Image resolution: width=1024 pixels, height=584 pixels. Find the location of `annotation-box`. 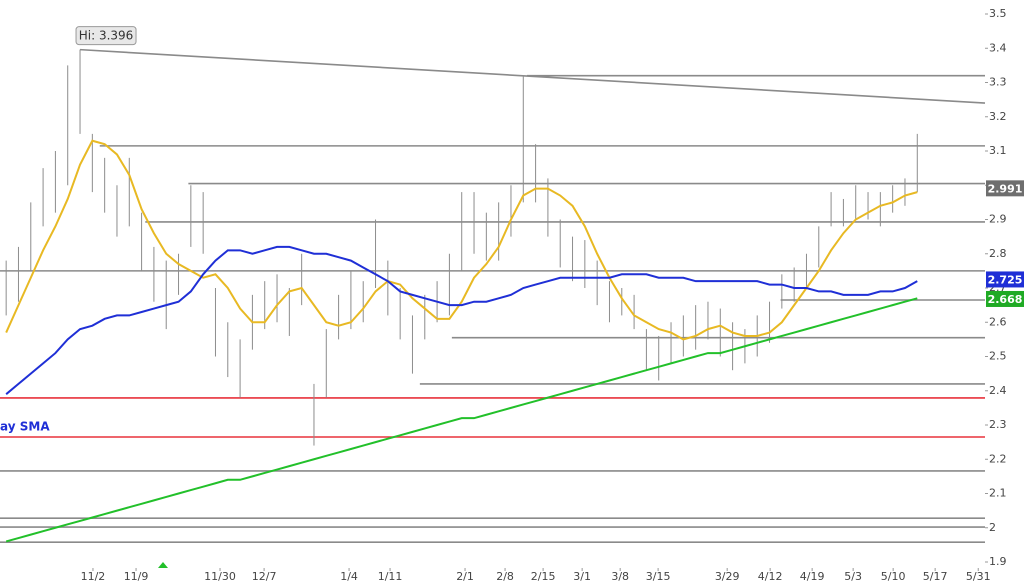

annotation-box is located at coordinates (106, 36).